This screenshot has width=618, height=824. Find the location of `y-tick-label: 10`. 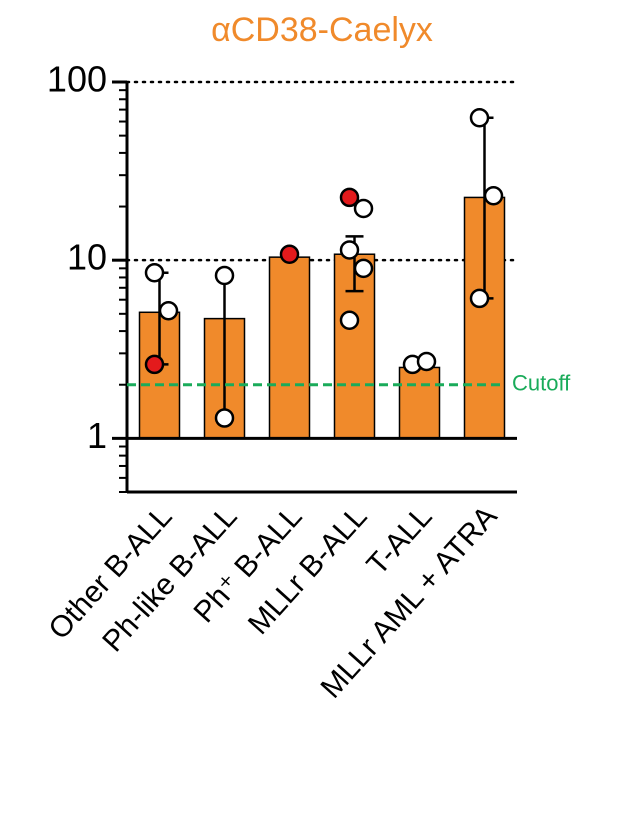

y-tick-label: 10 is located at coordinates (87, 257).